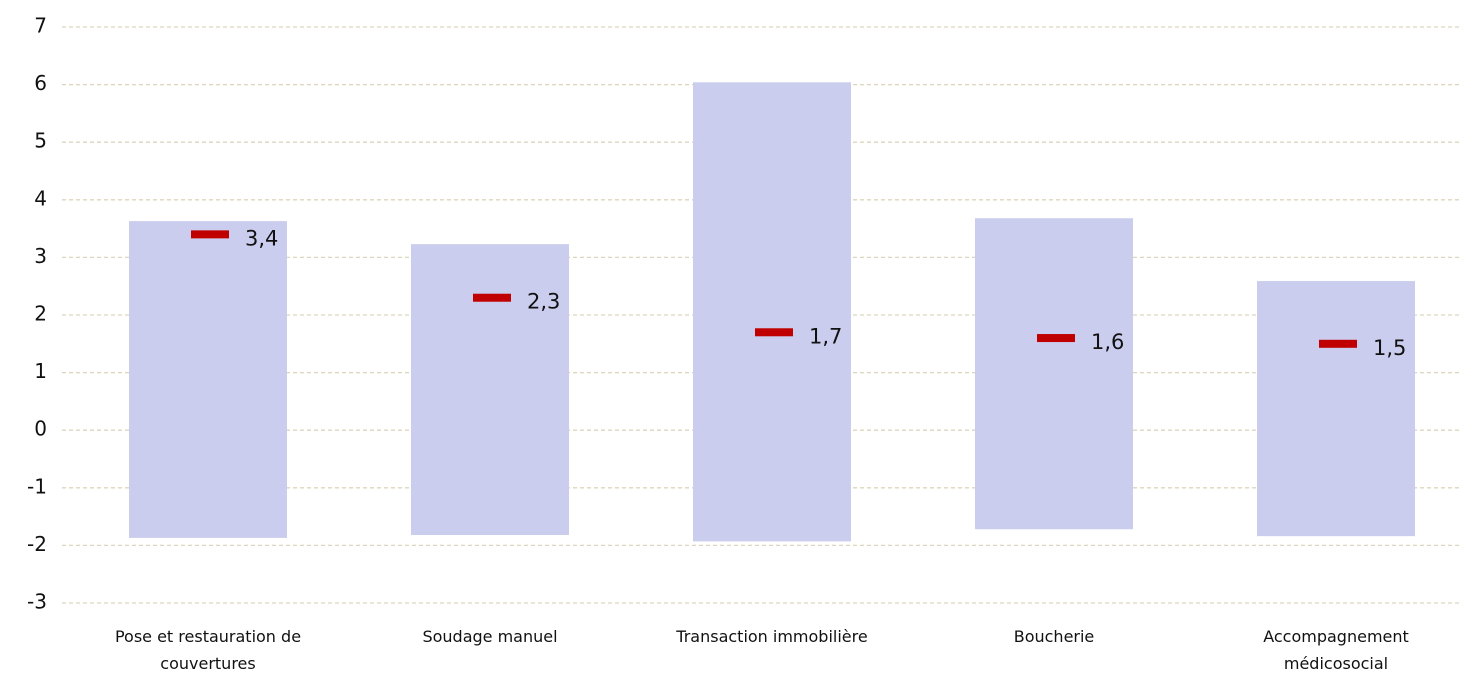  What do you see at coordinates (40, 26) in the screenshot?
I see `y-tick-label: 7` at bounding box center [40, 26].